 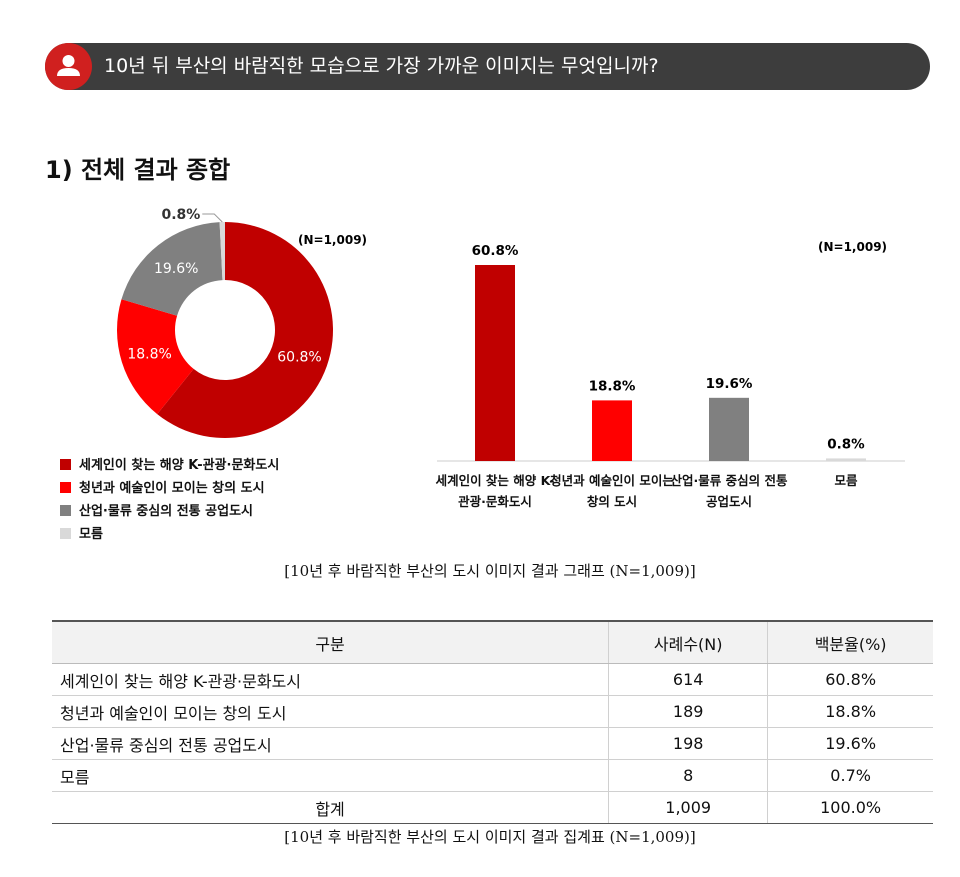 I want to click on table-row: 청년과 예술인이 모이는 창의 도시 189 18.8%, so click(x=492, y=711).